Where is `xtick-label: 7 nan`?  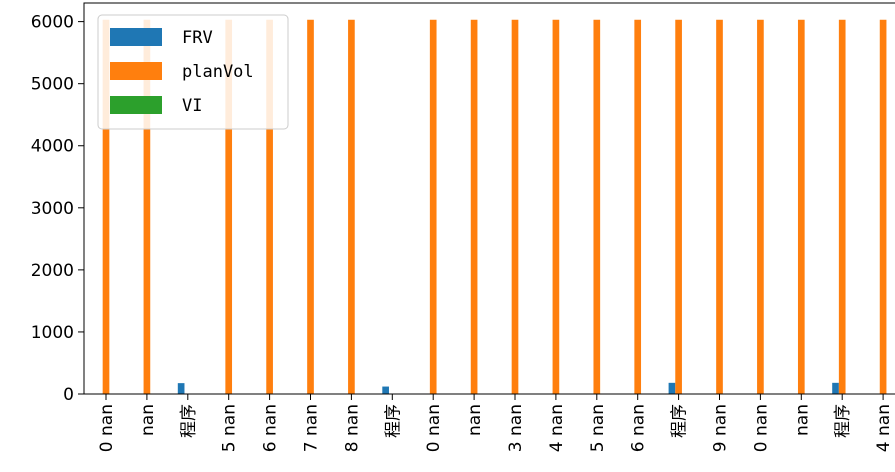 xtick-label: 7 nan is located at coordinates (312, 428).